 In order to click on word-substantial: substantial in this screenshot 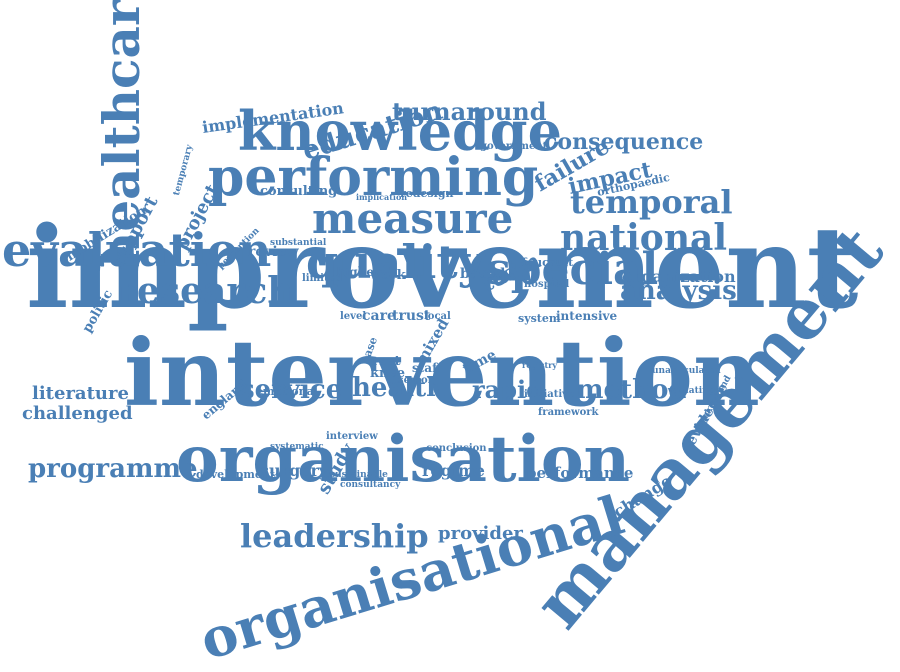, I will do `click(298, 242)`.